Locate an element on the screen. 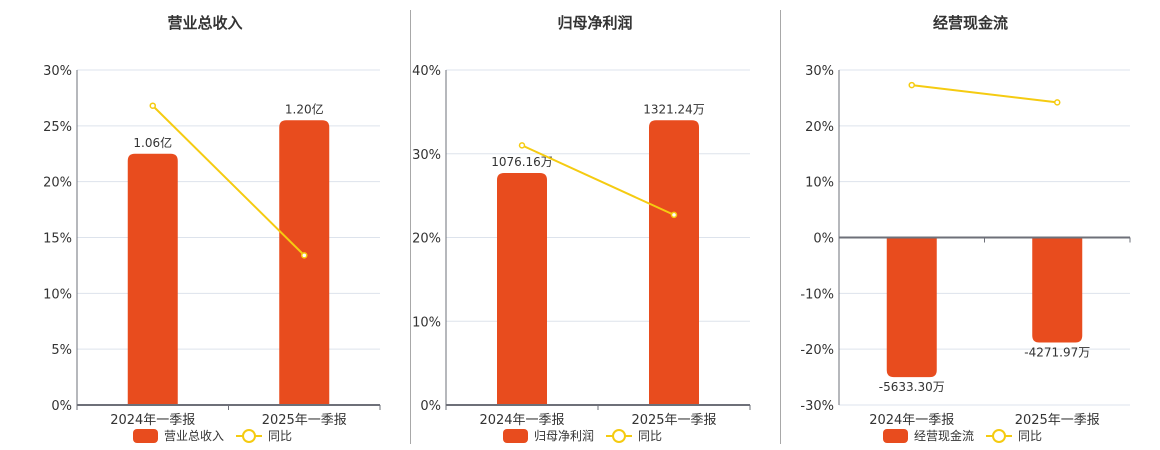 The width and height of the screenshot is (1160, 450). legend-bar-label: 经营现金流 is located at coordinates (944, 436).